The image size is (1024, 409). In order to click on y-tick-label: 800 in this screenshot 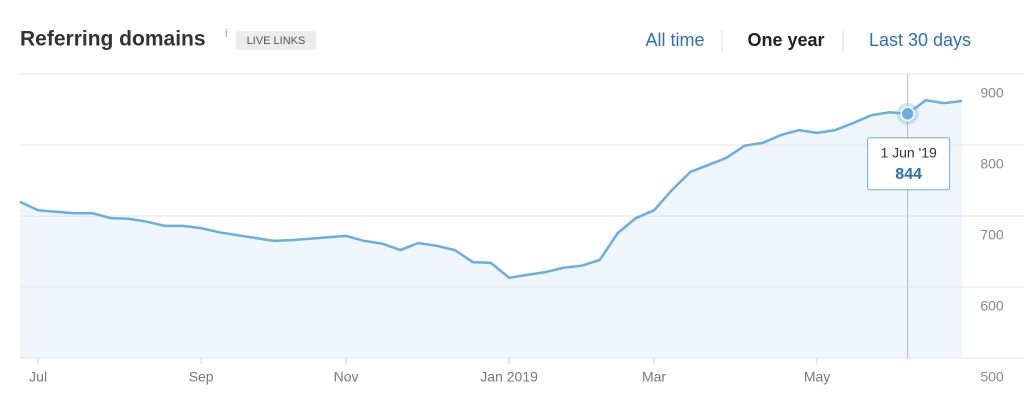, I will do `click(992, 164)`.